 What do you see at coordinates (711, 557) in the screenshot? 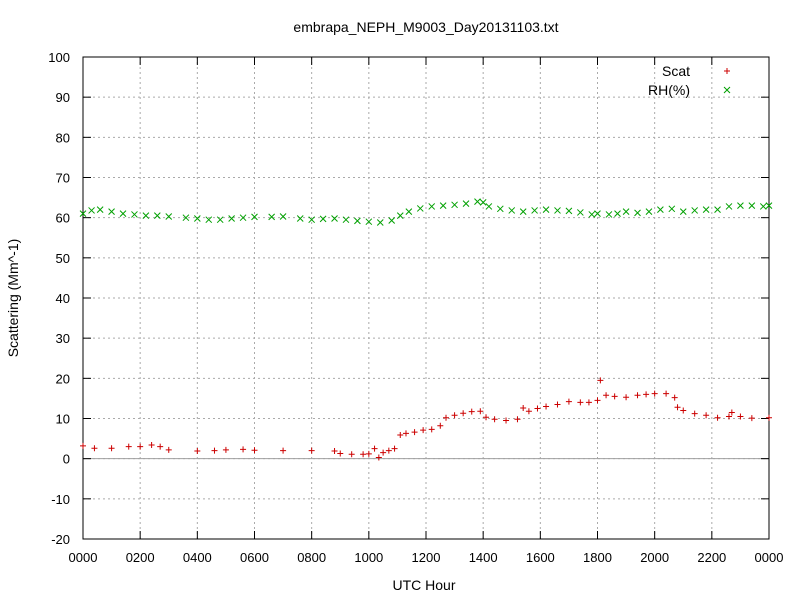
I see `x-tick-label: 2200` at bounding box center [711, 557].